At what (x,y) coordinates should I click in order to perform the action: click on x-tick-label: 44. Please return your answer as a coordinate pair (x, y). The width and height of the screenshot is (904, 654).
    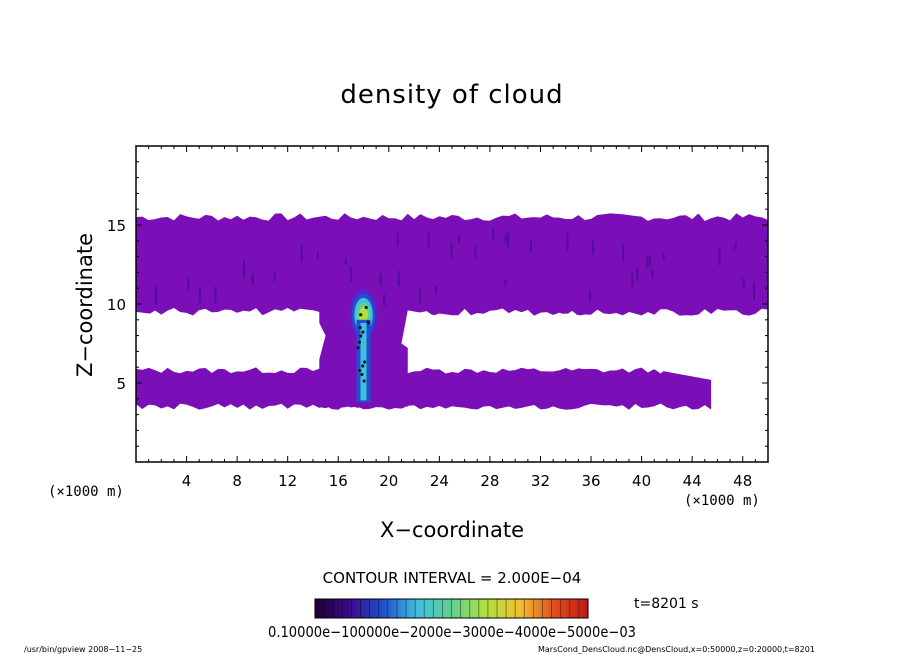
    Looking at the image, I should click on (692, 481).